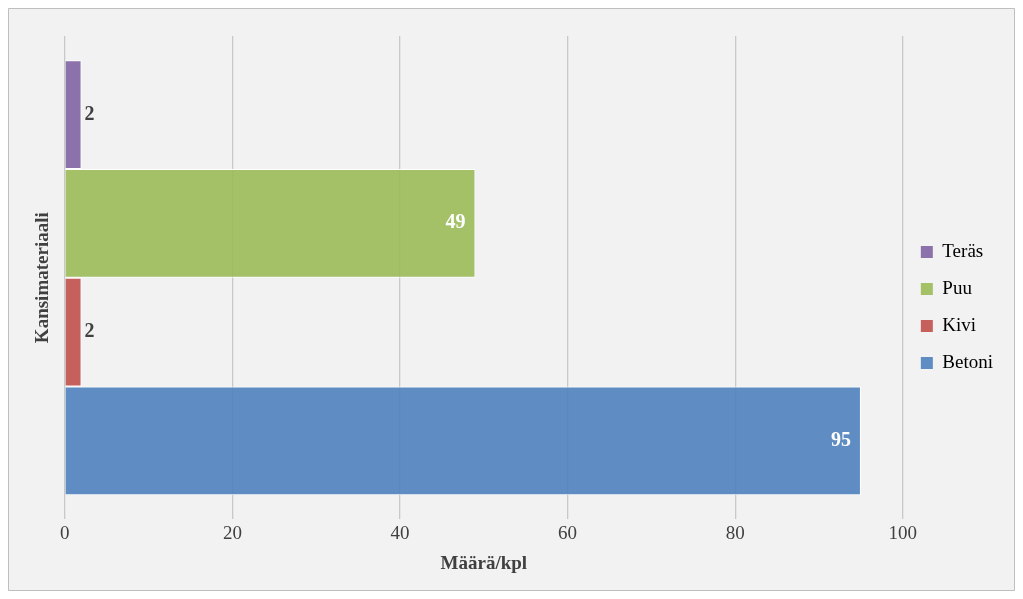 The width and height of the screenshot is (1023, 599). What do you see at coordinates (42, 278) in the screenshot?
I see `y-axis-title: Kansimateriaali` at bounding box center [42, 278].